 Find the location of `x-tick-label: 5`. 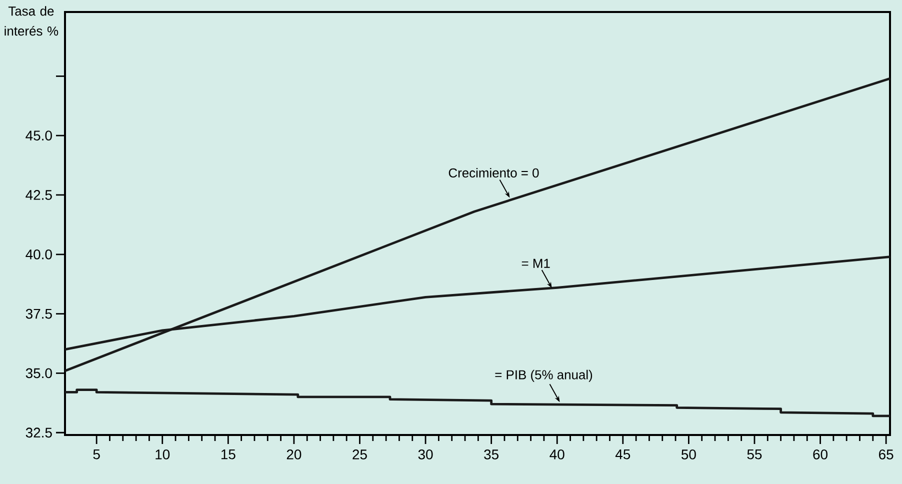

x-tick-label: 5 is located at coordinates (96, 455).